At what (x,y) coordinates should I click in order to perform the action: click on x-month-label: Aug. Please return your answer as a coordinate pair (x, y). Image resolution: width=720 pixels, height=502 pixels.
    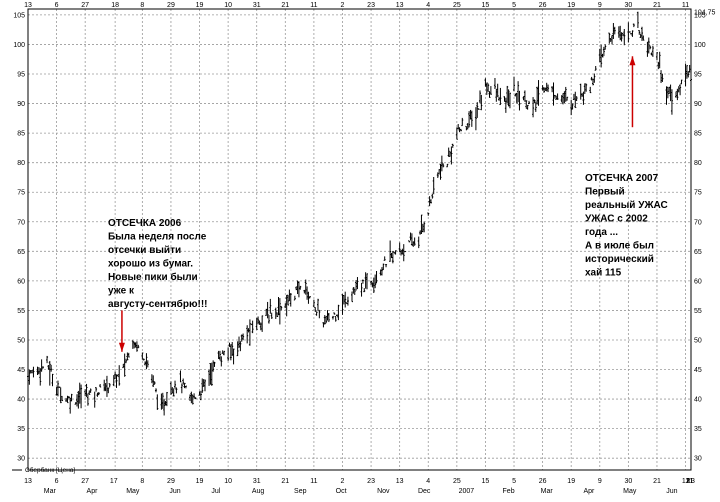
    Looking at the image, I should click on (258, 491).